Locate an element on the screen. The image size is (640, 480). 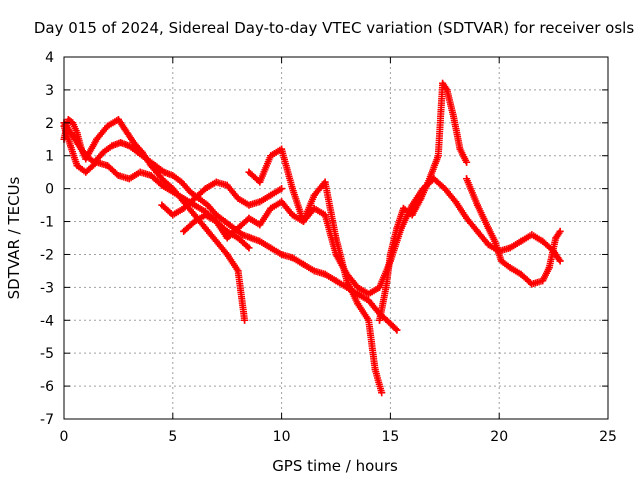
series-track-f is located at coordinates (315, 271).